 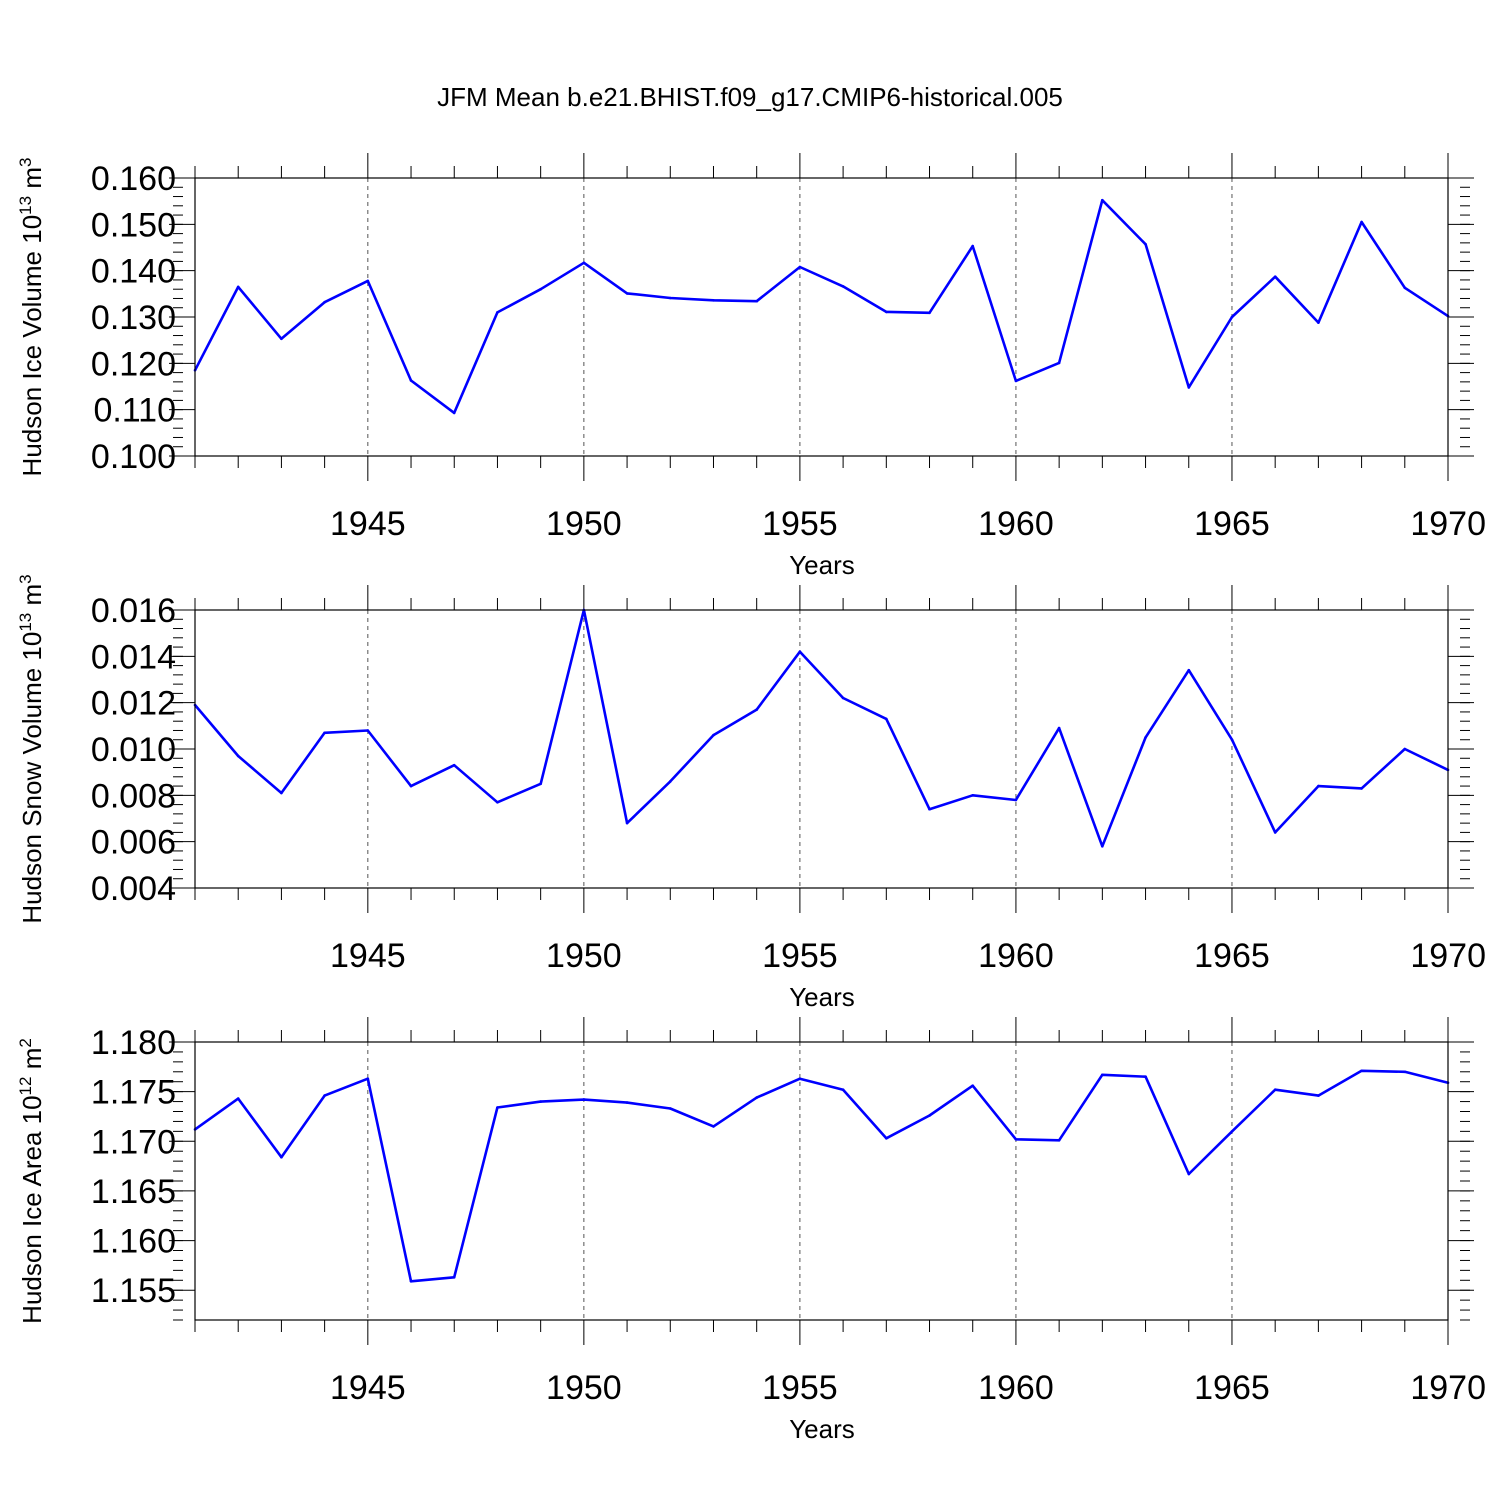 What do you see at coordinates (133, 1093) in the screenshot?
I see `y-tick-label: 1.175` at bounding box center [133, 1093].